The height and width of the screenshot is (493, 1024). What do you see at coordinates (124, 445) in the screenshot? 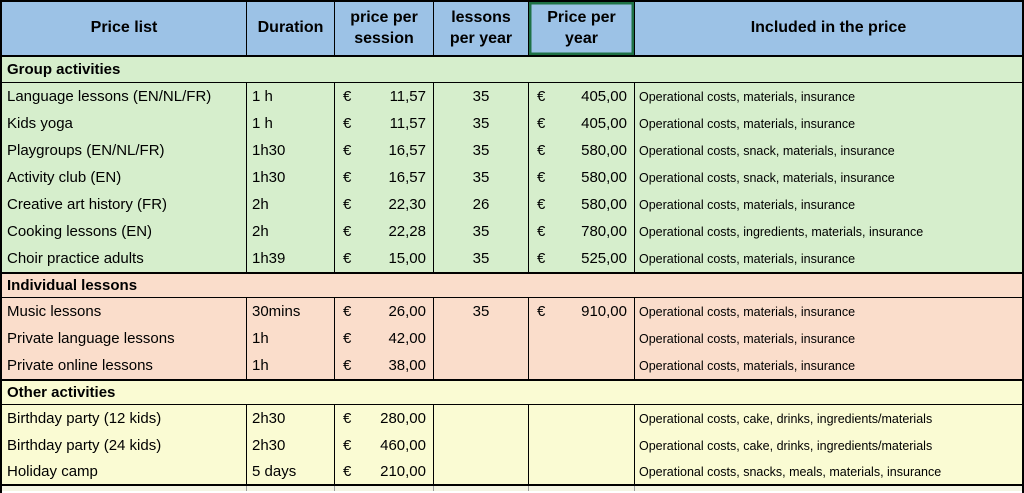
I see `cell-activity-name: Birthday party (24 kids)` at bounding box center [124, 445].